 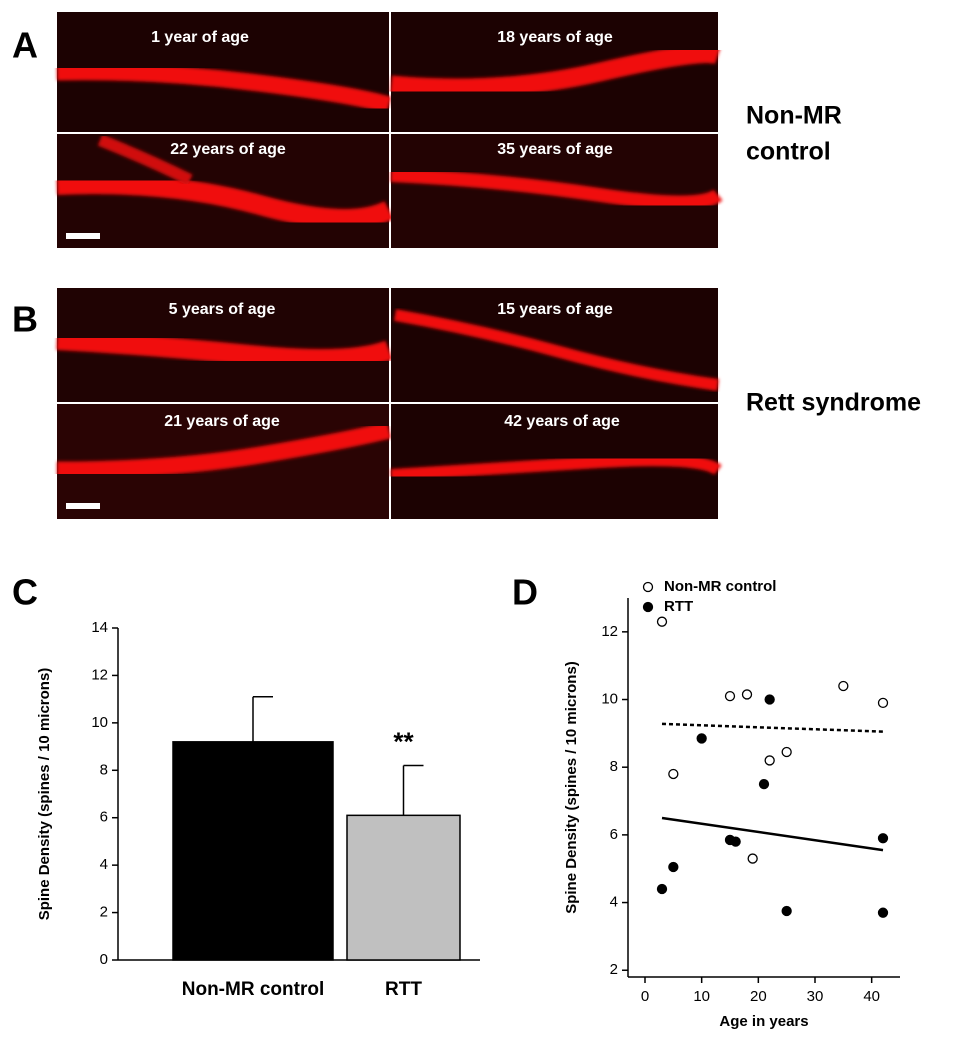 What do you see at coordinates (720, 586) in the screenshot?
I see `legend-label: Non-MR control` at bounding box center [720, 586].